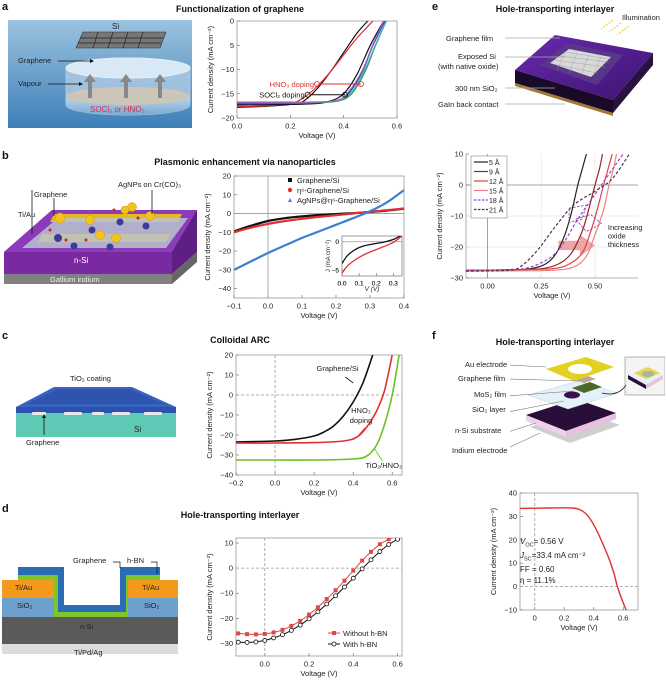 Image resolution: width=666 pixels, height=685 pixels. What do you see at coordinates (372, 250) in the screenshot?
I see `series-line-graphene-si` at bounding box center [372, 250].